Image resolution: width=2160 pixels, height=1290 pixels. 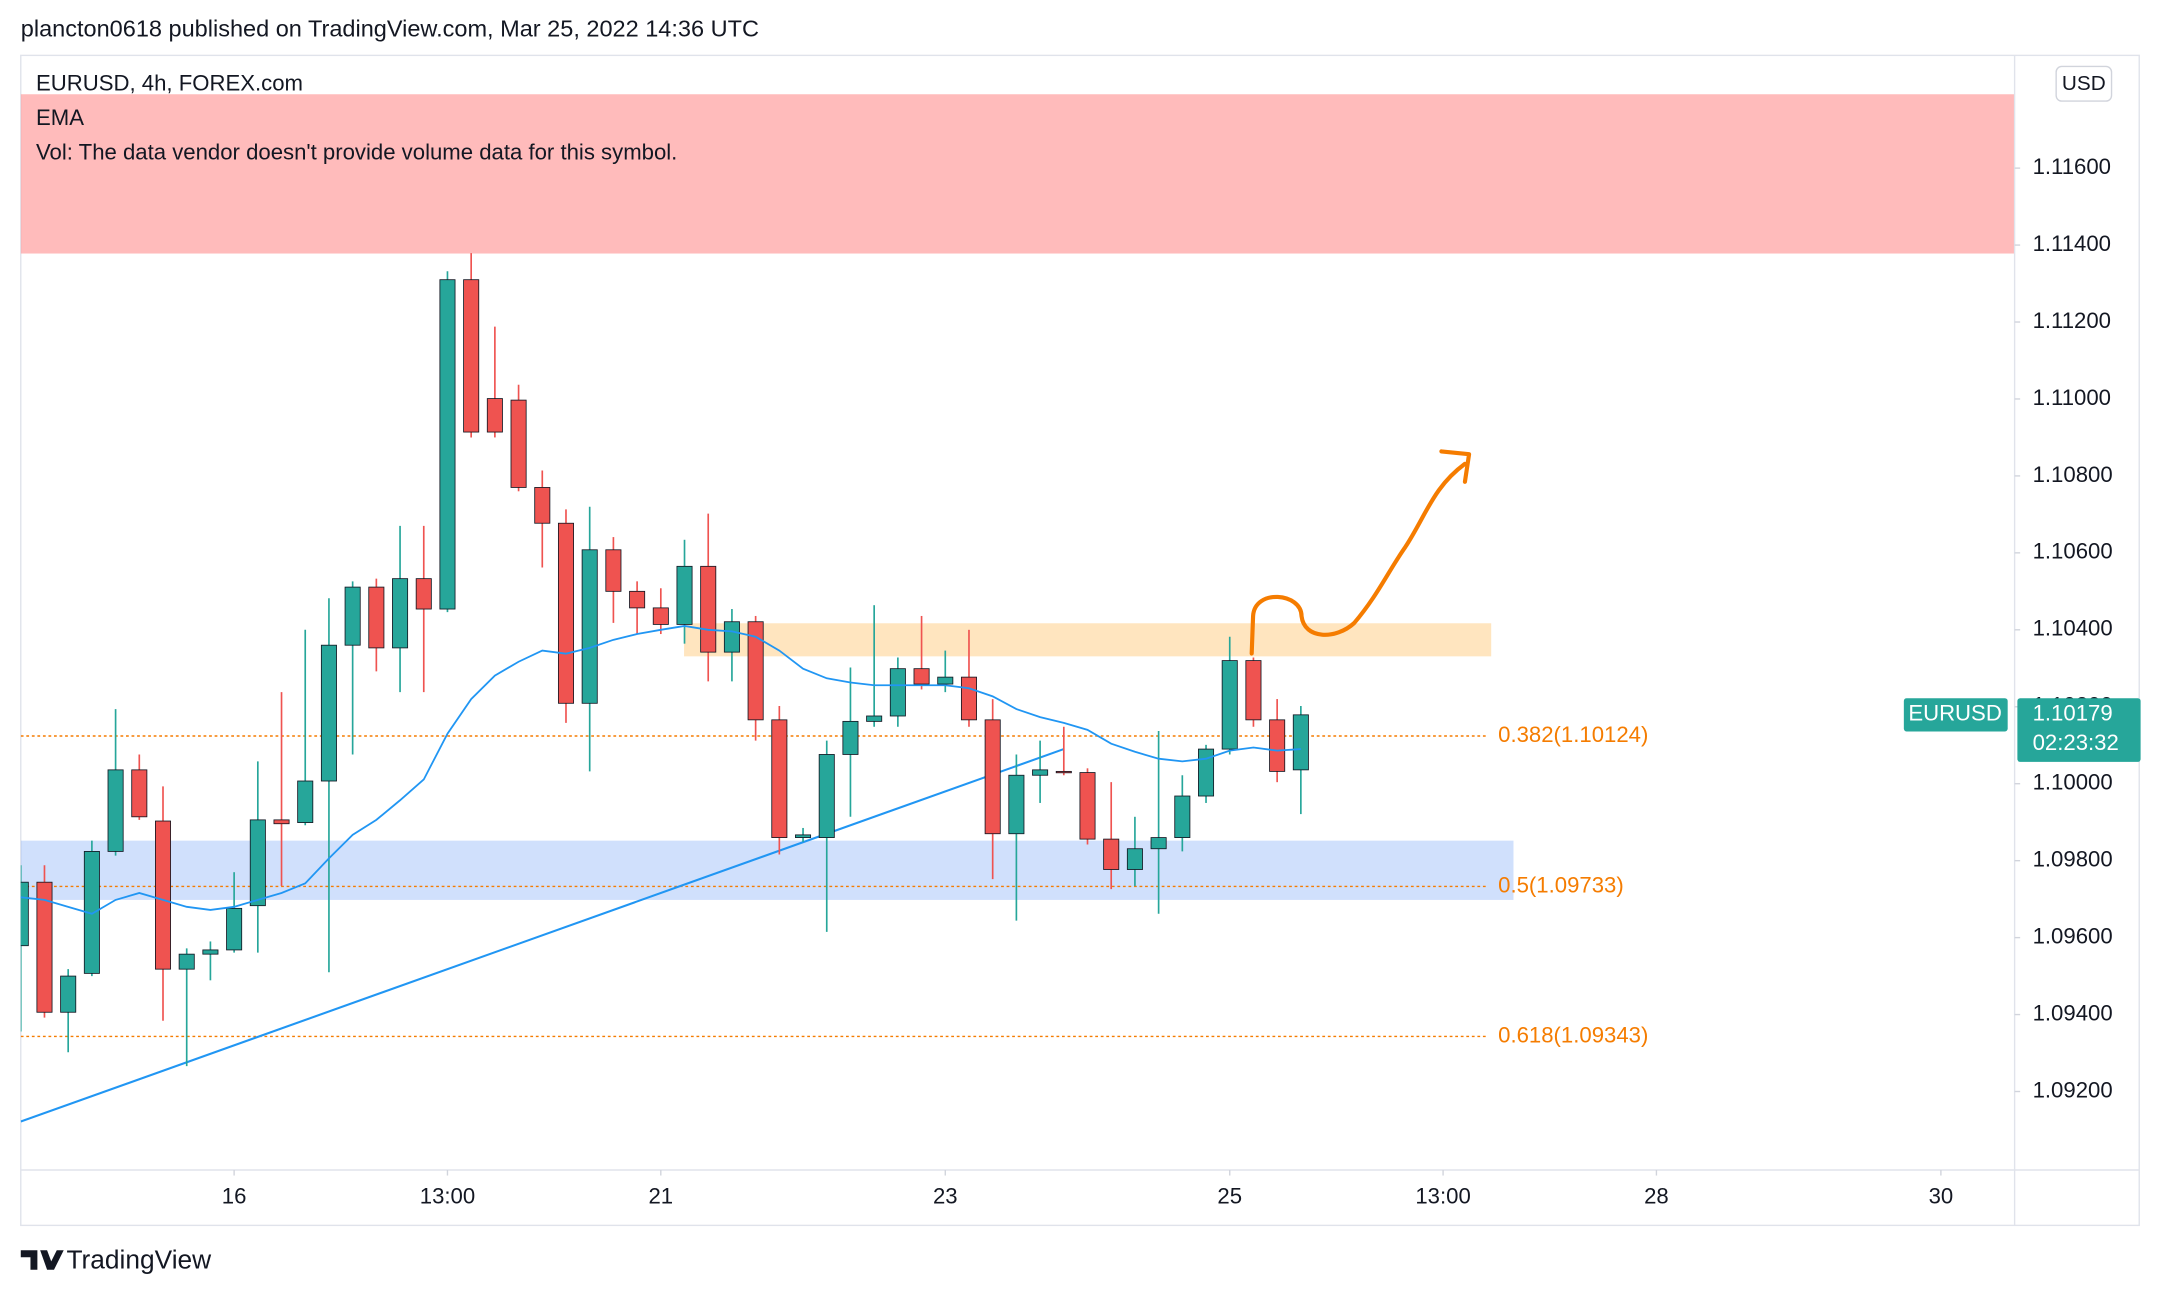 I want to click on trendline, so click(x=542, y=935).